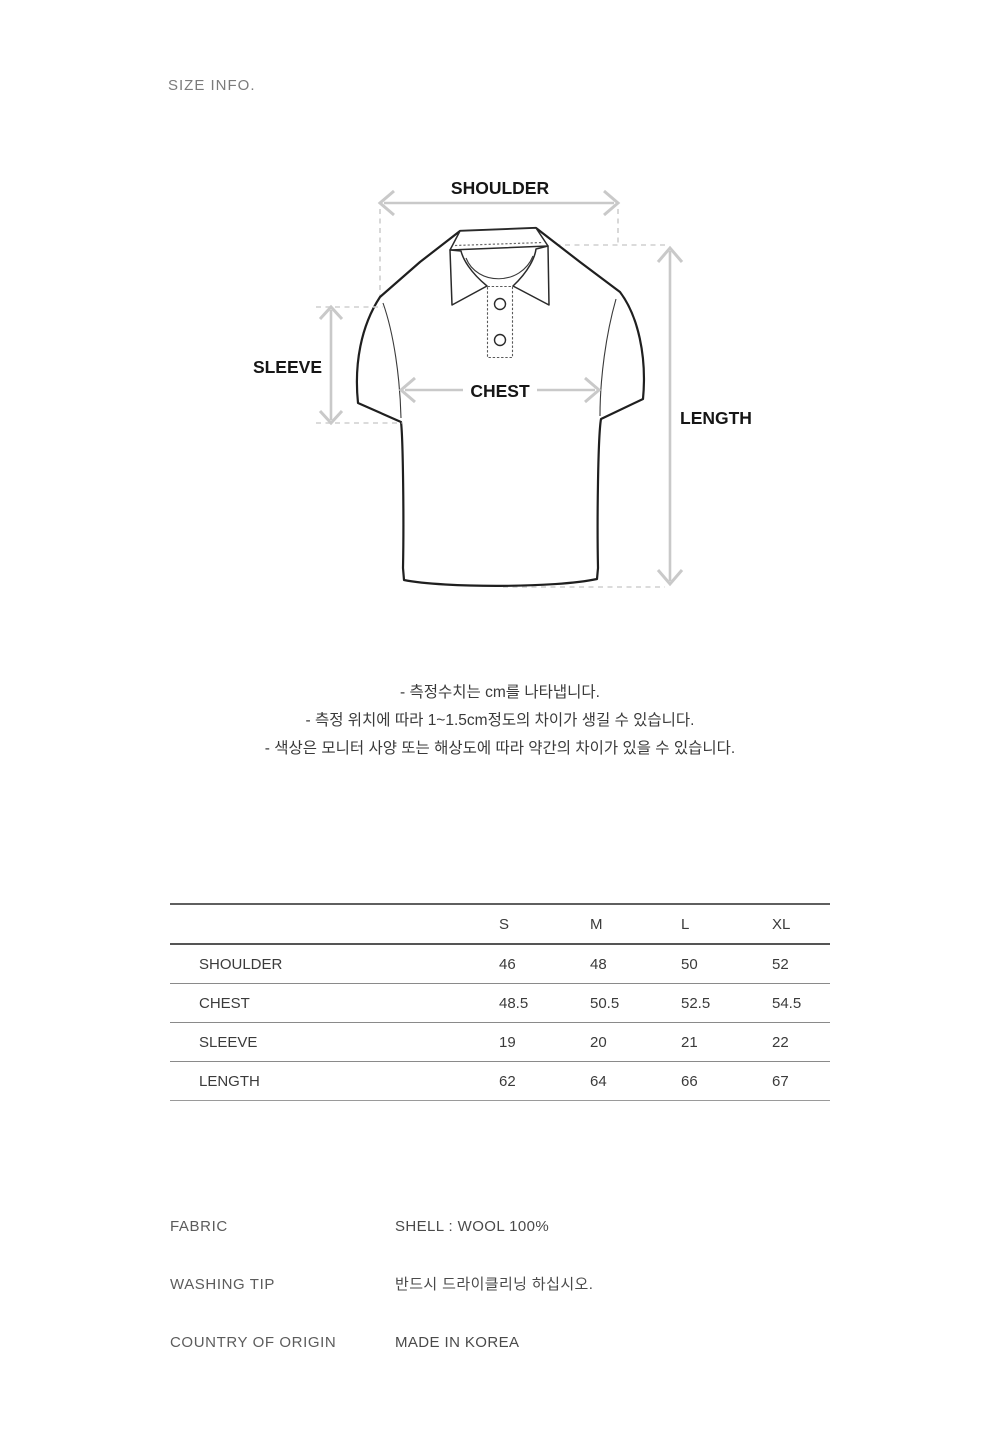  I want to click on measurement-guides-under, so click(522, 398).